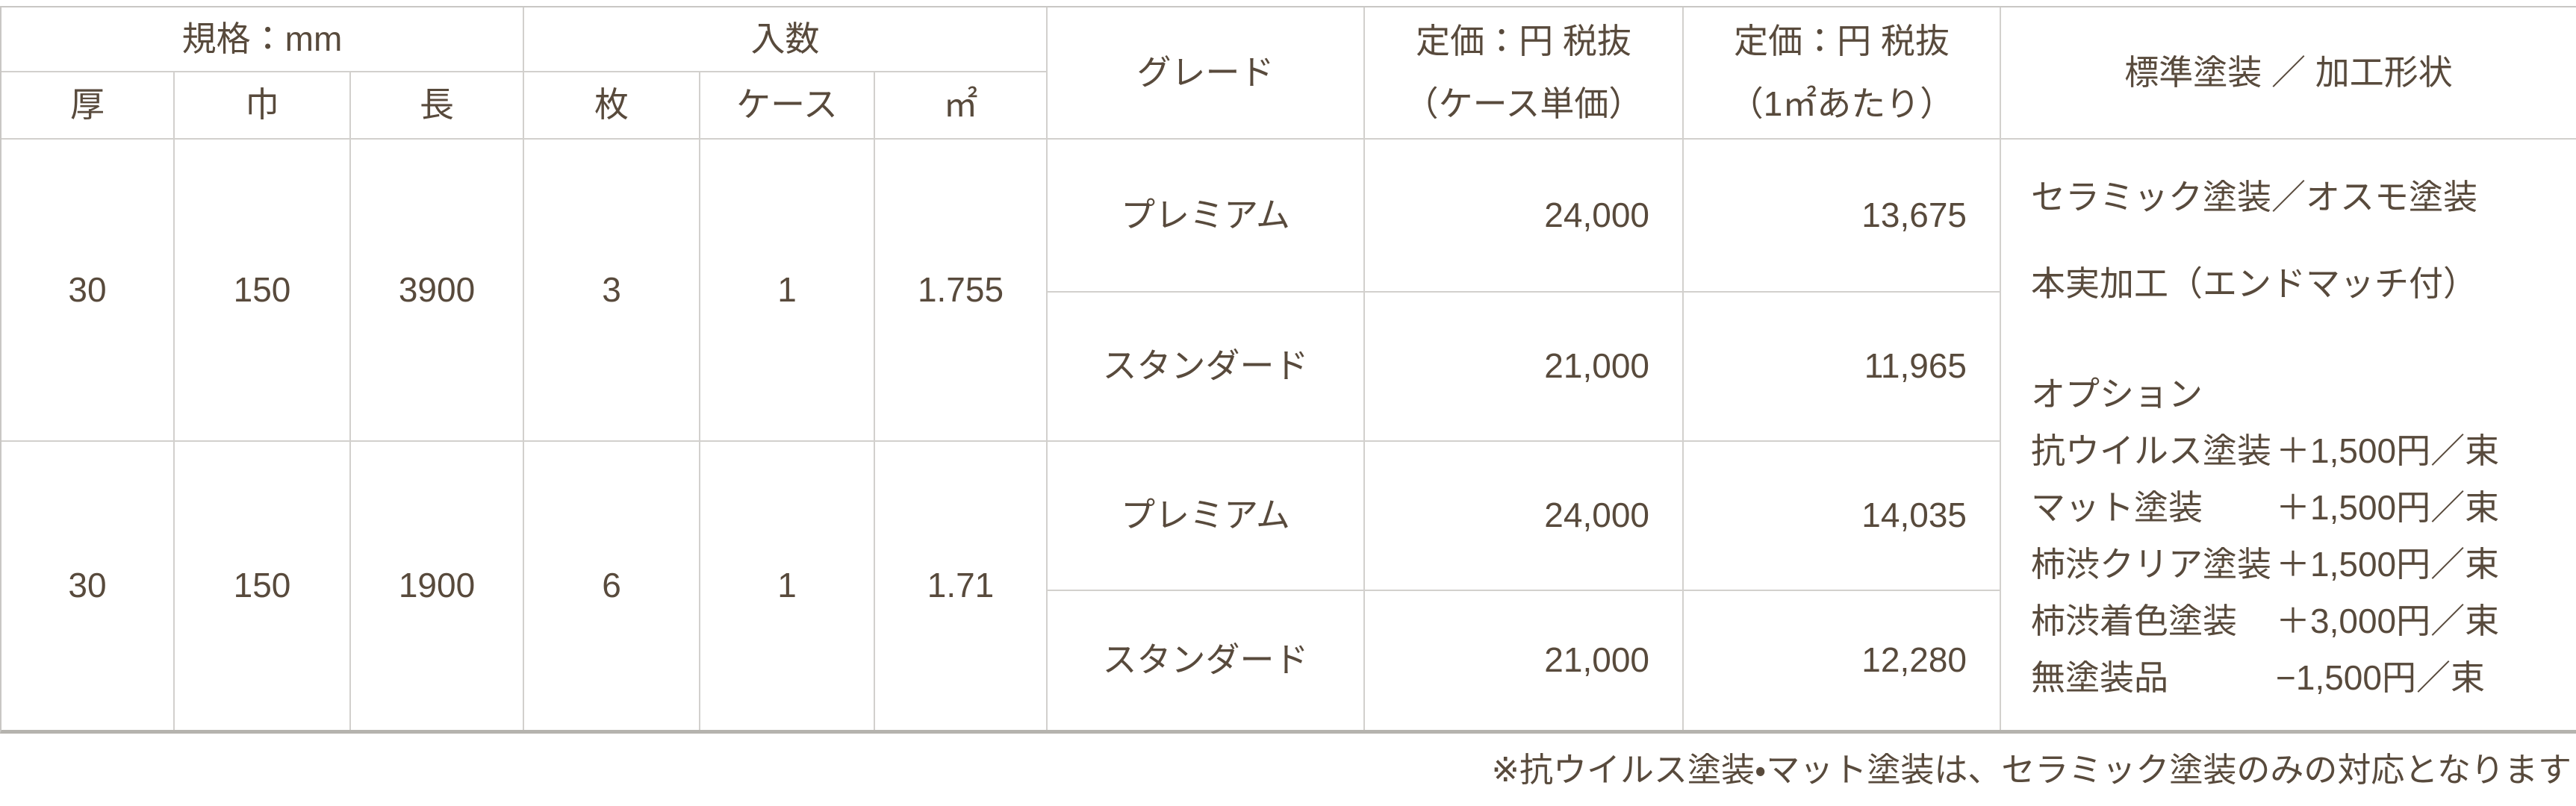 This screenshot has width=2576, height=806. What do you see at coordinates (612, 106) in the screenshot?
I see `header-col-pieces: 枚` at bounding box center [612, 106].